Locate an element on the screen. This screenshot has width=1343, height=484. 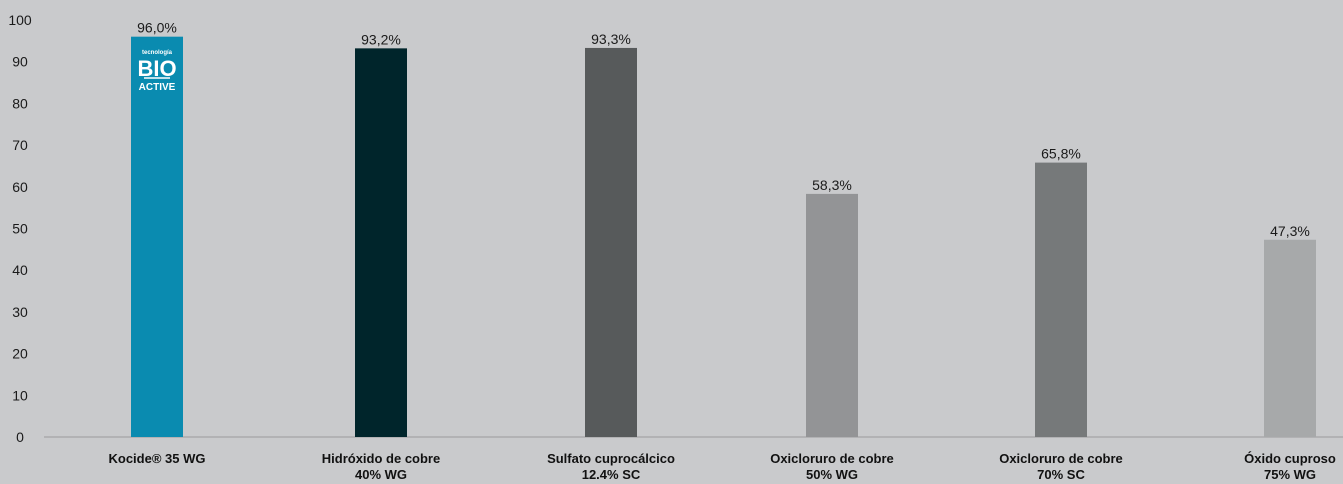
y-tick-label: 10 is located at coordinates (20, 395).